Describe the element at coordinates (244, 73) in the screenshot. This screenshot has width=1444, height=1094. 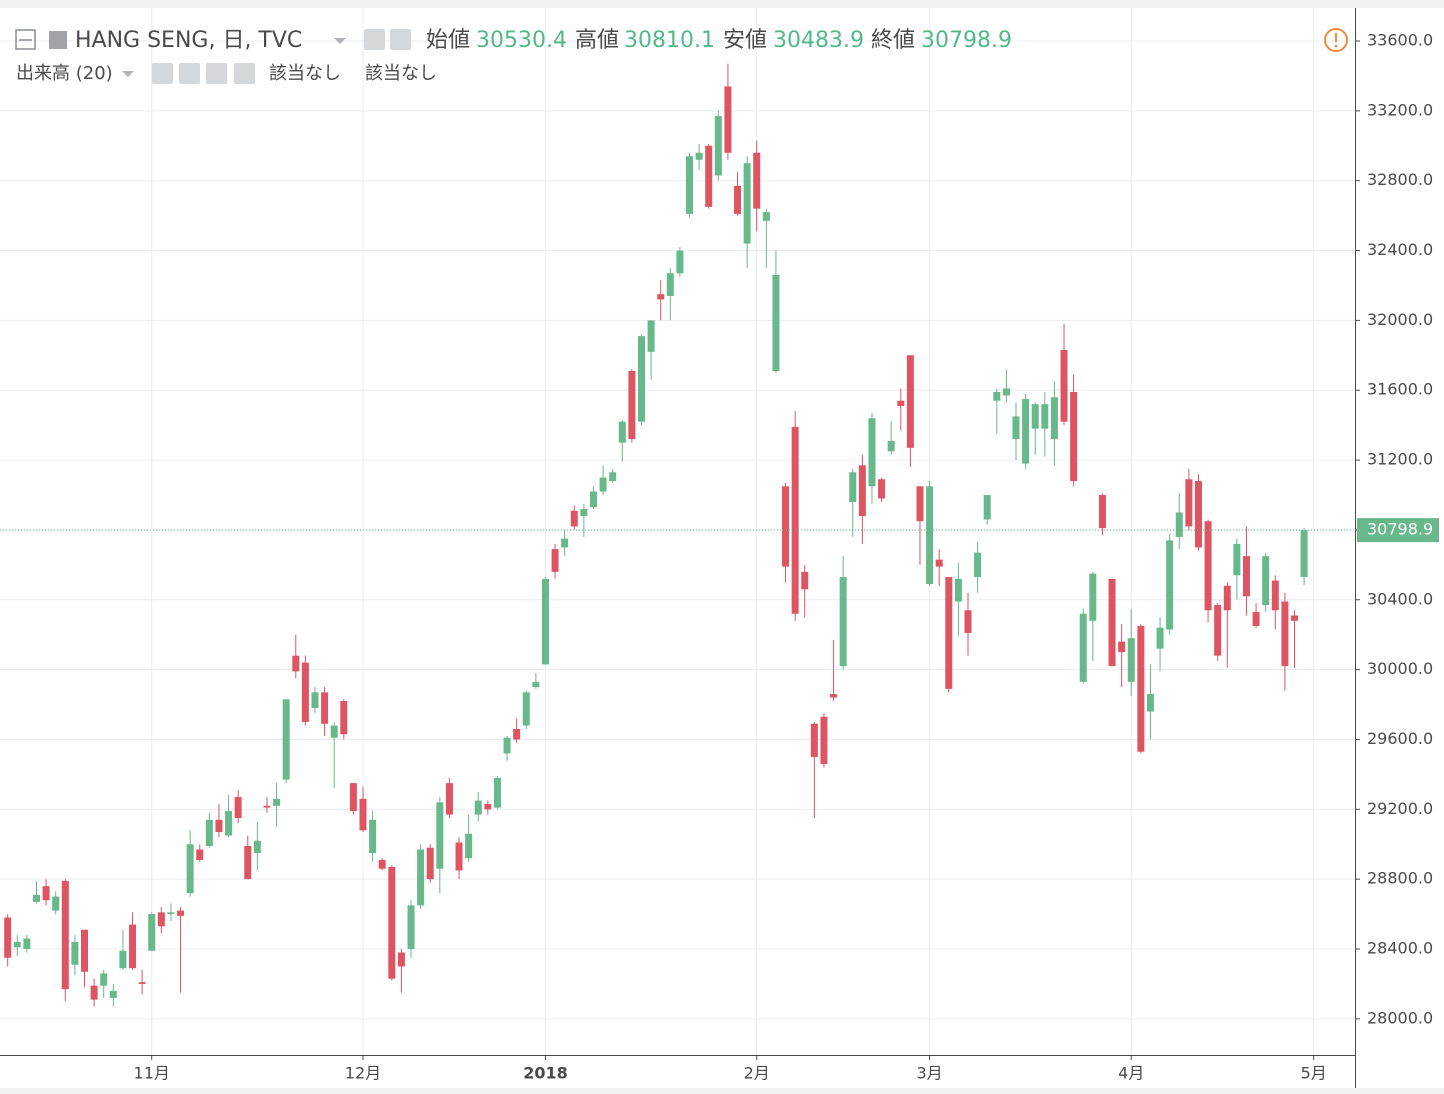
I see `remove-icon` at that location.